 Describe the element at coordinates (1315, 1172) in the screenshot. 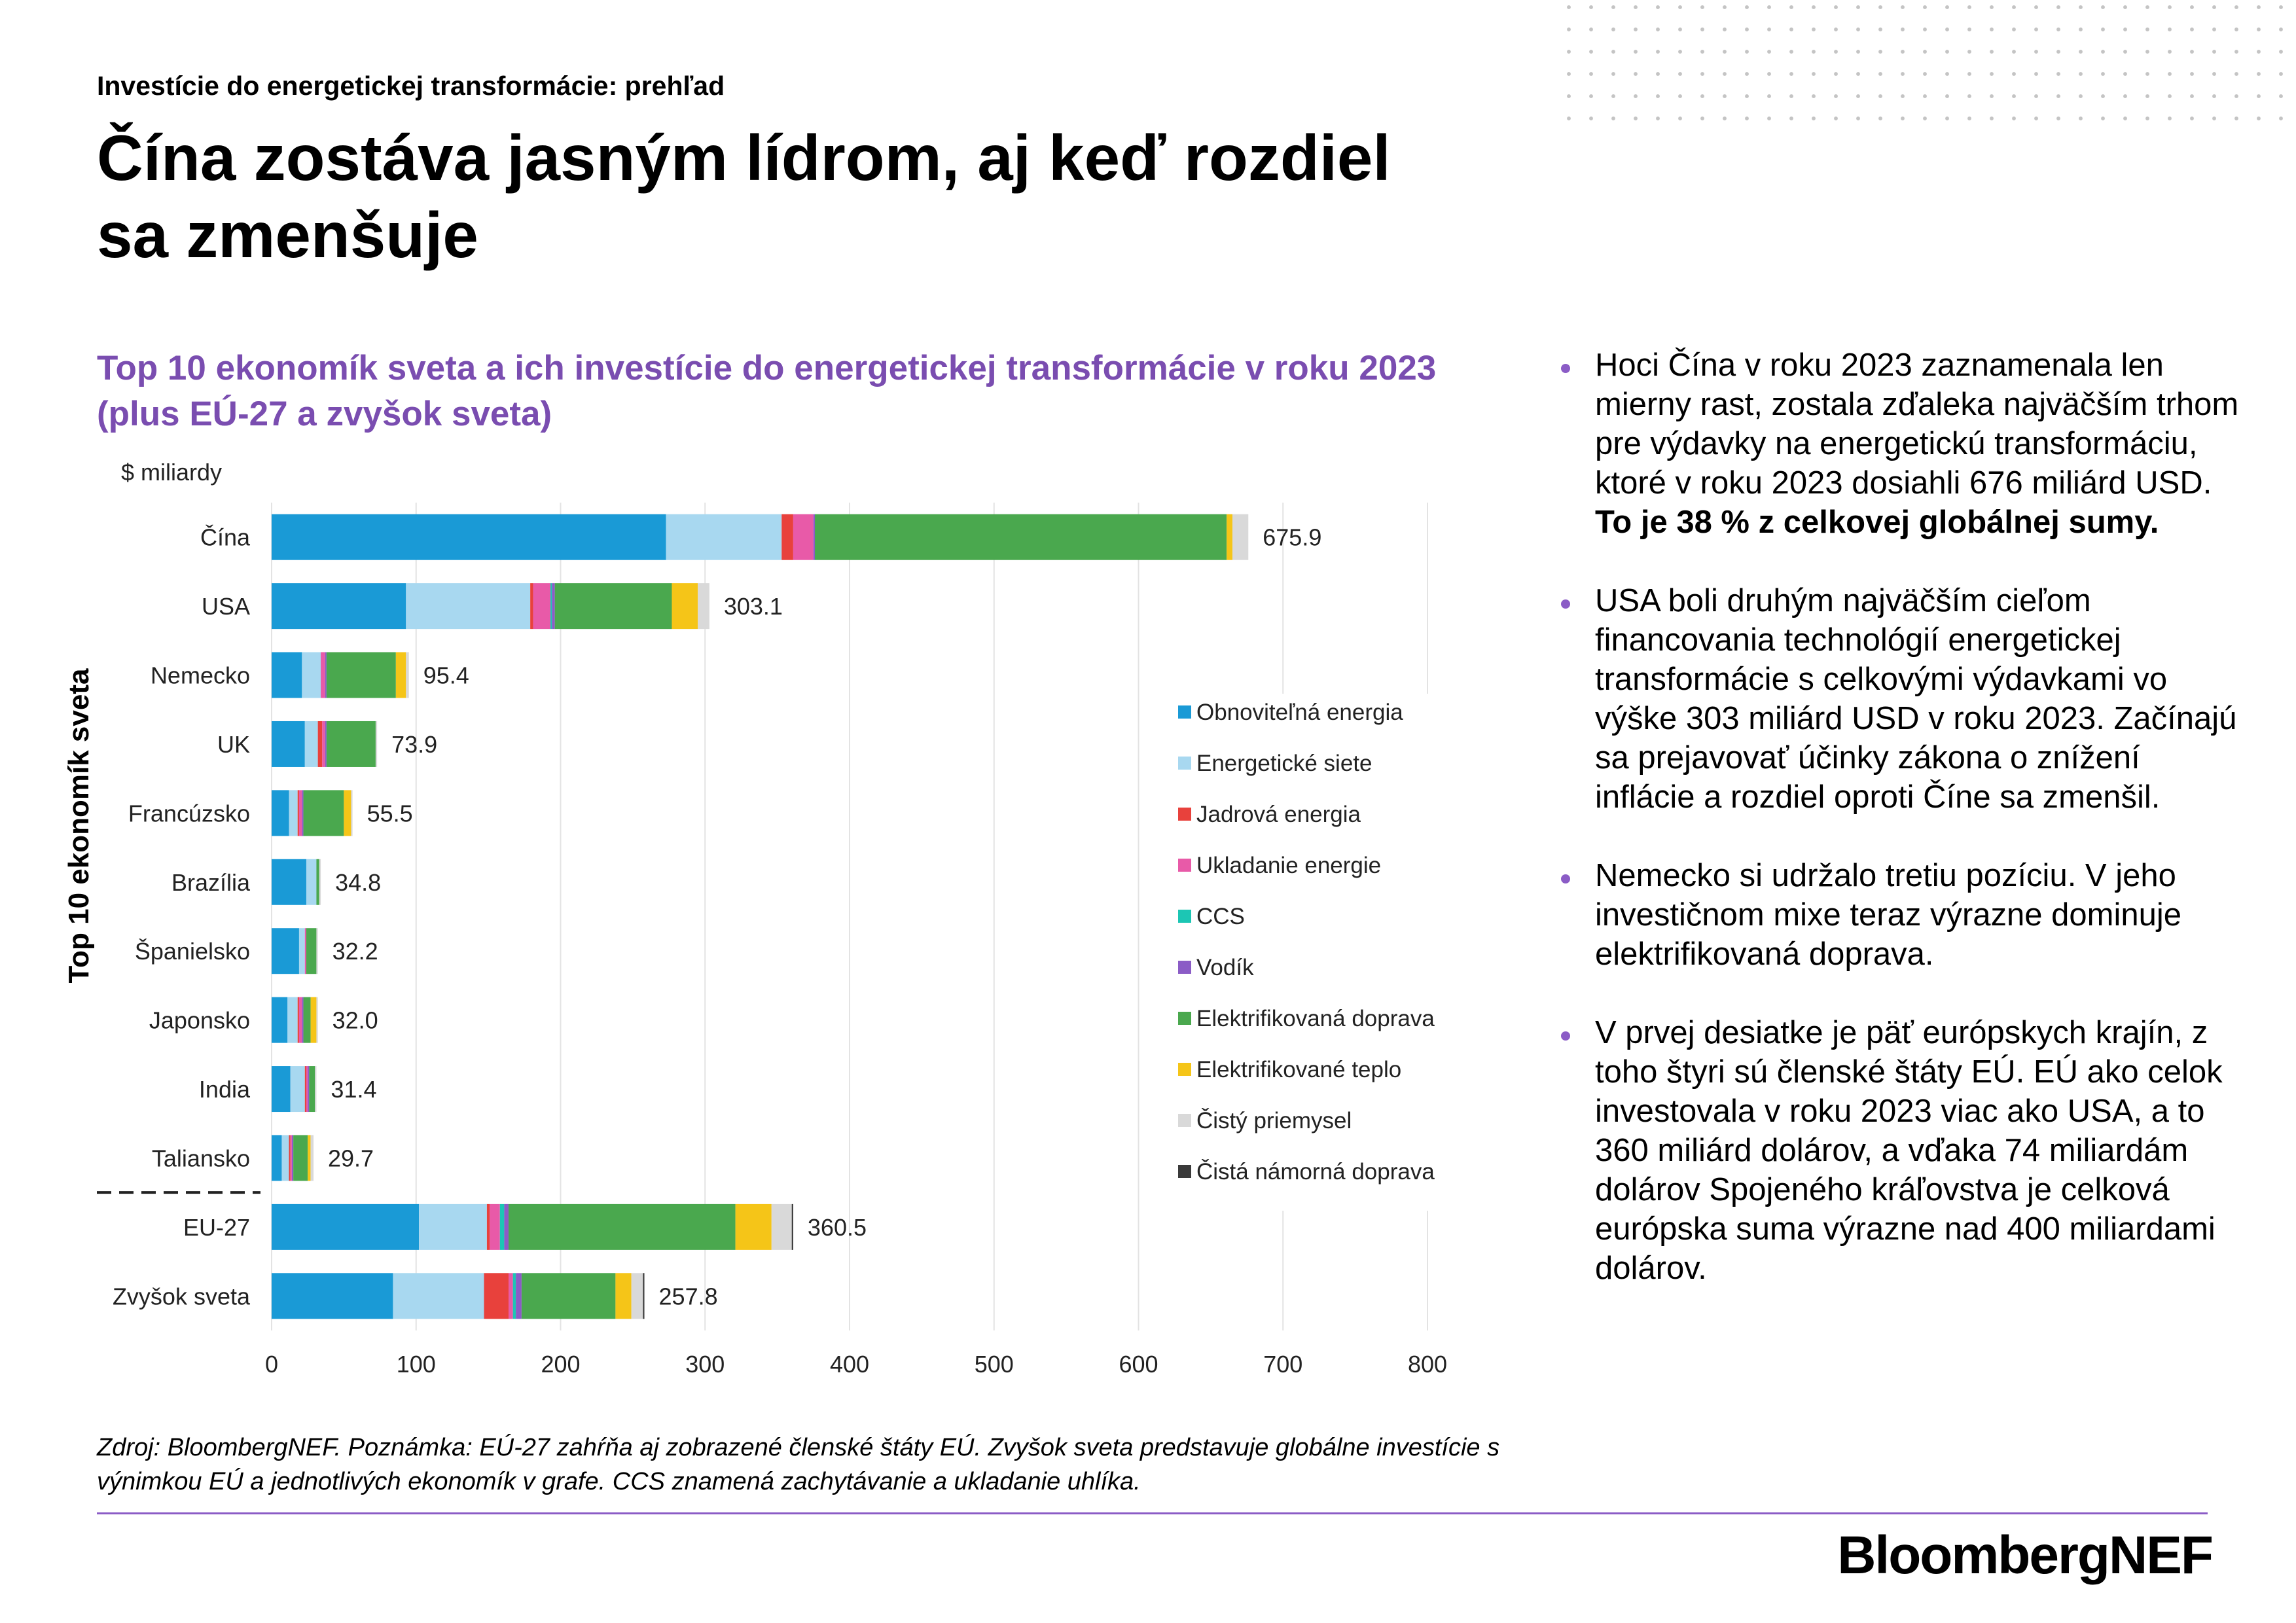

I see `legend-label: Čistá námorná doprava` at that location.